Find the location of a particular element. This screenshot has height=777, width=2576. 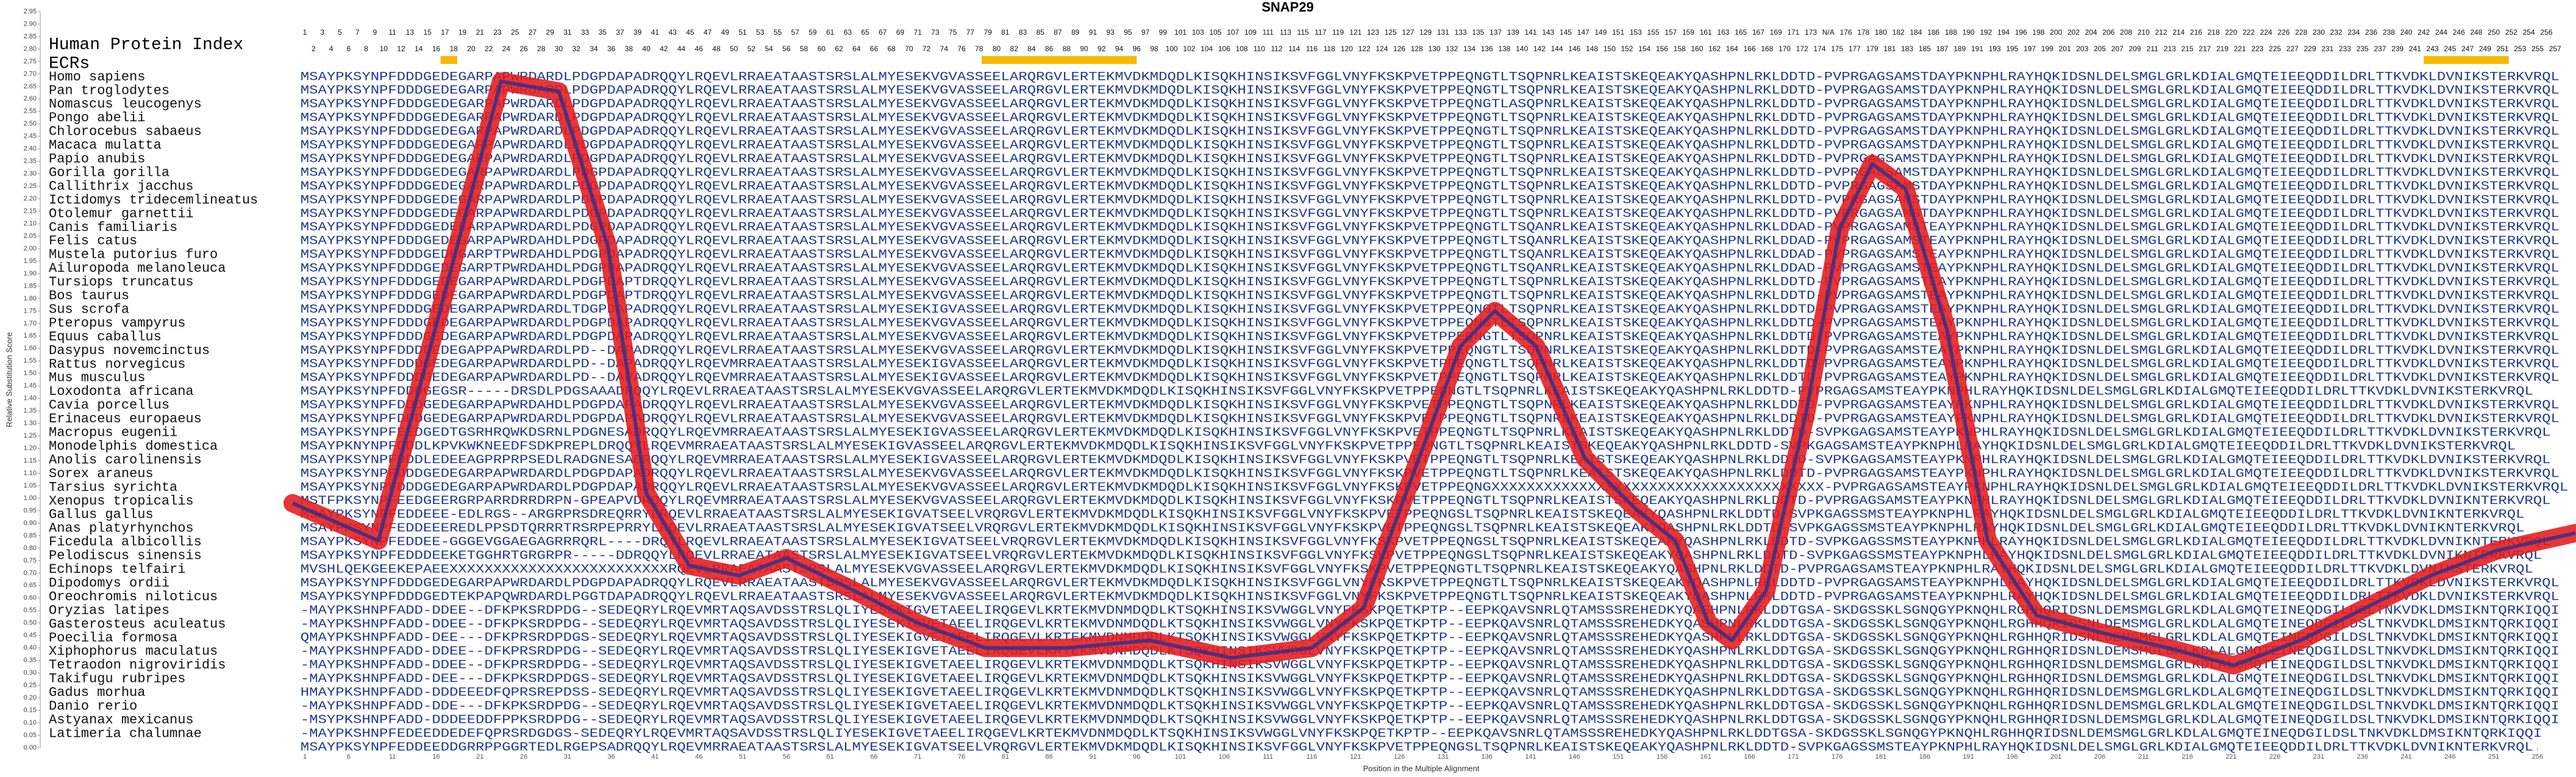

index-label: 180 is located at coordinates (1881, 32).